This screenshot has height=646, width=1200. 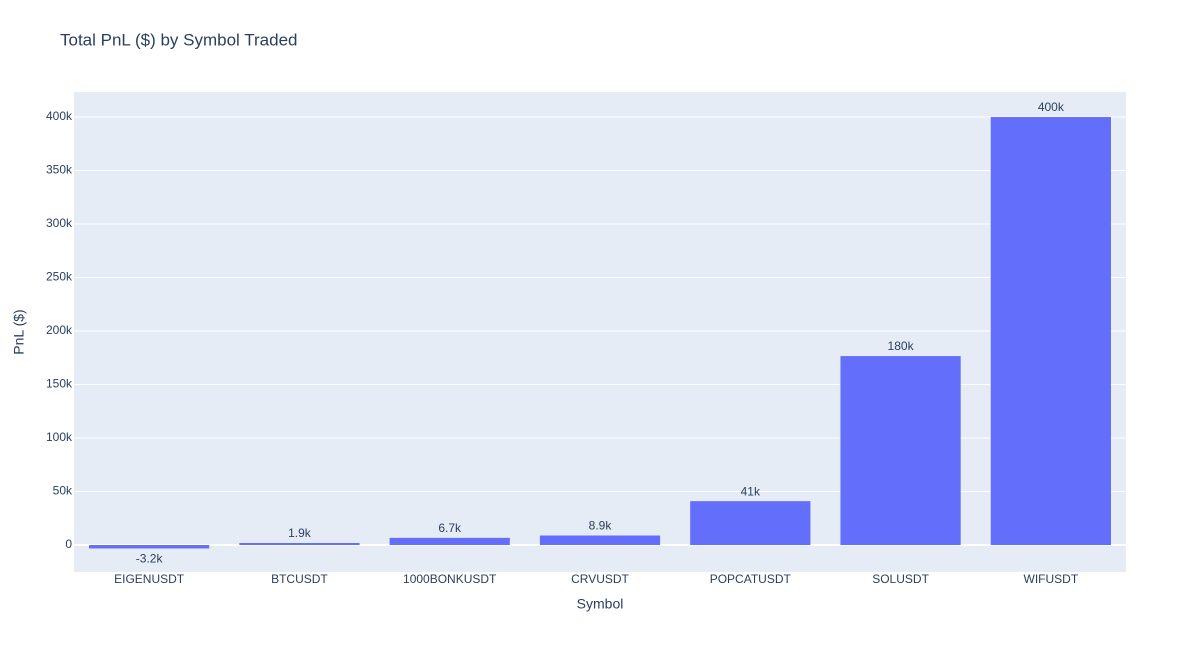 What do you see at coordinates (68, 544) in the screenshot?
I see `y-tick-label: 0` at bounding box center [68, 544].